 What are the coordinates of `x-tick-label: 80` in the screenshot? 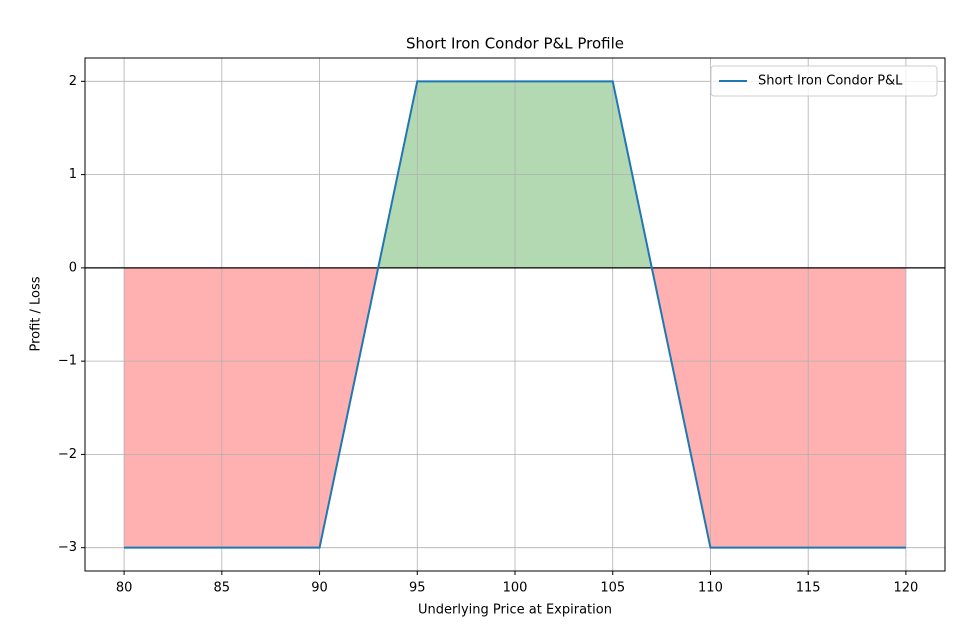 It's located at (124, 588).